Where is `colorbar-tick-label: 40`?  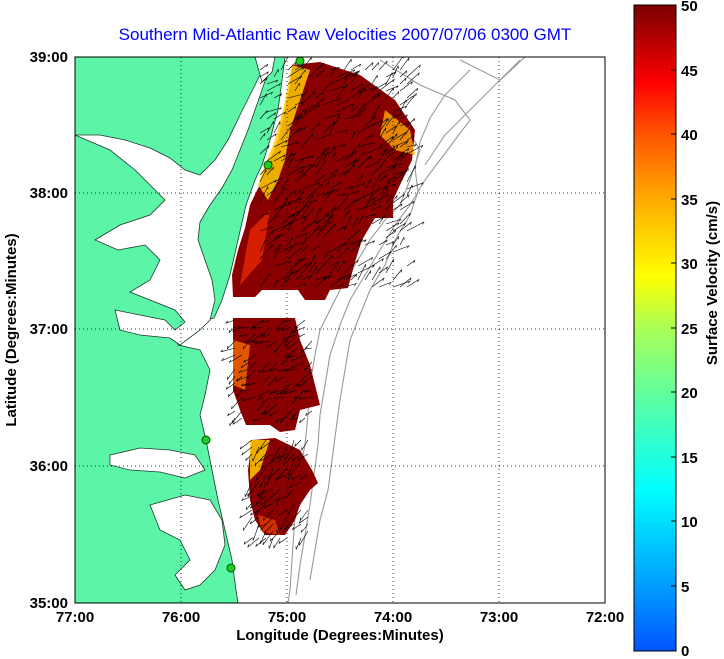
colorbar-tick-label: 40 is located at coordinates (689, 135).